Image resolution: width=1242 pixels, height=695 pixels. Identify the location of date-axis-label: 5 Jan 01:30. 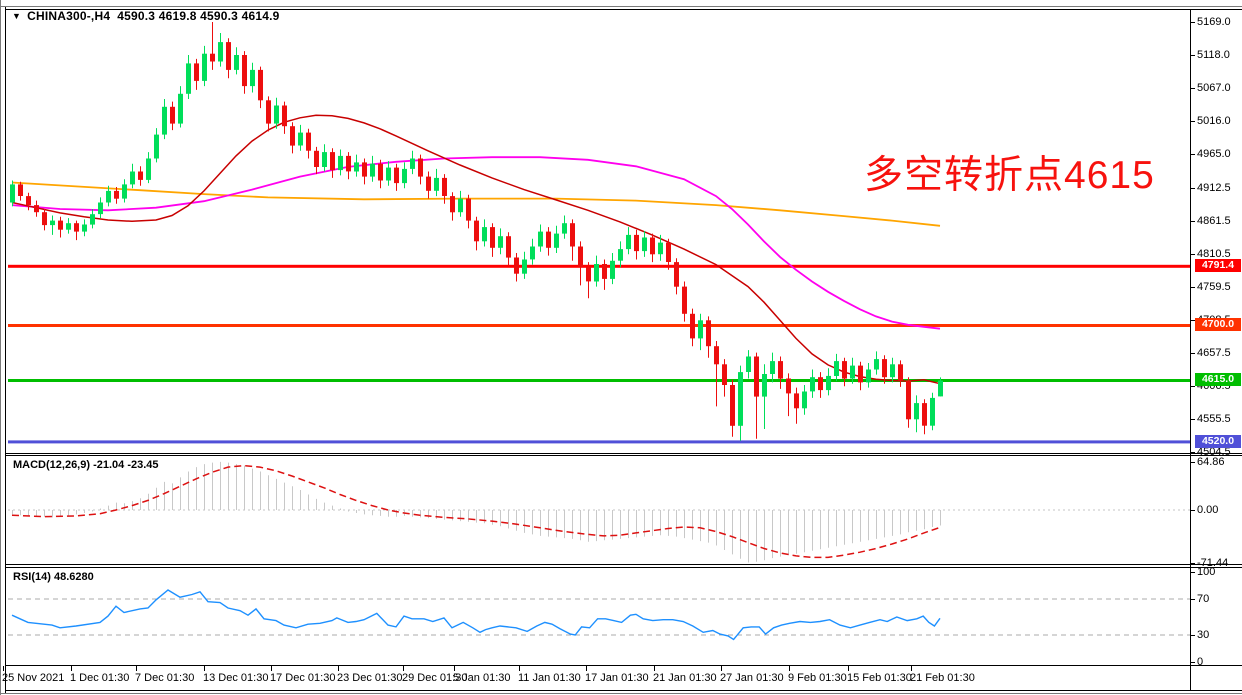
(482, 678).